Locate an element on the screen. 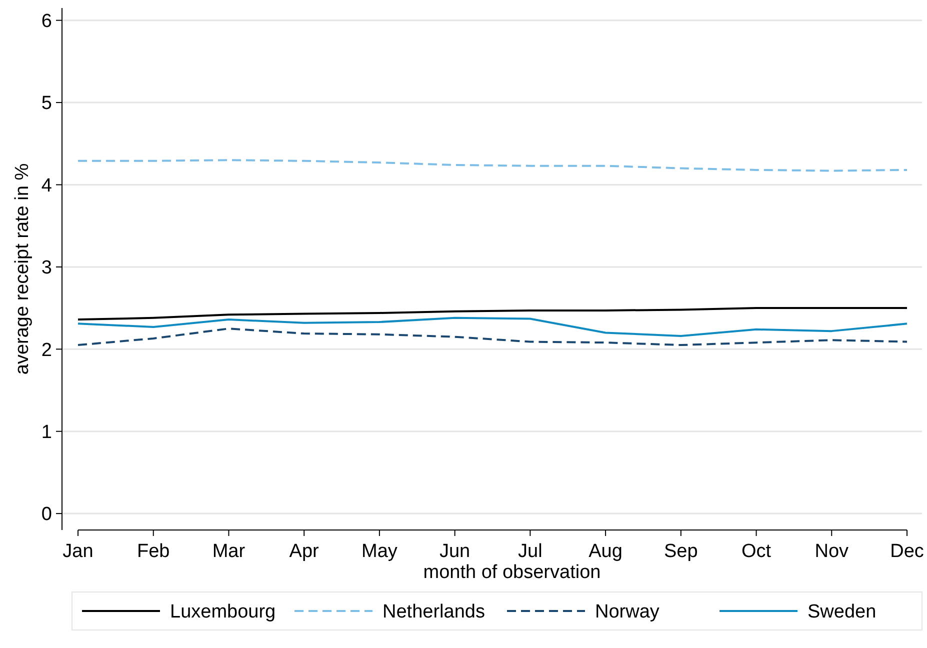  legend-label: Netherlands is located at coordinates (433, 612).